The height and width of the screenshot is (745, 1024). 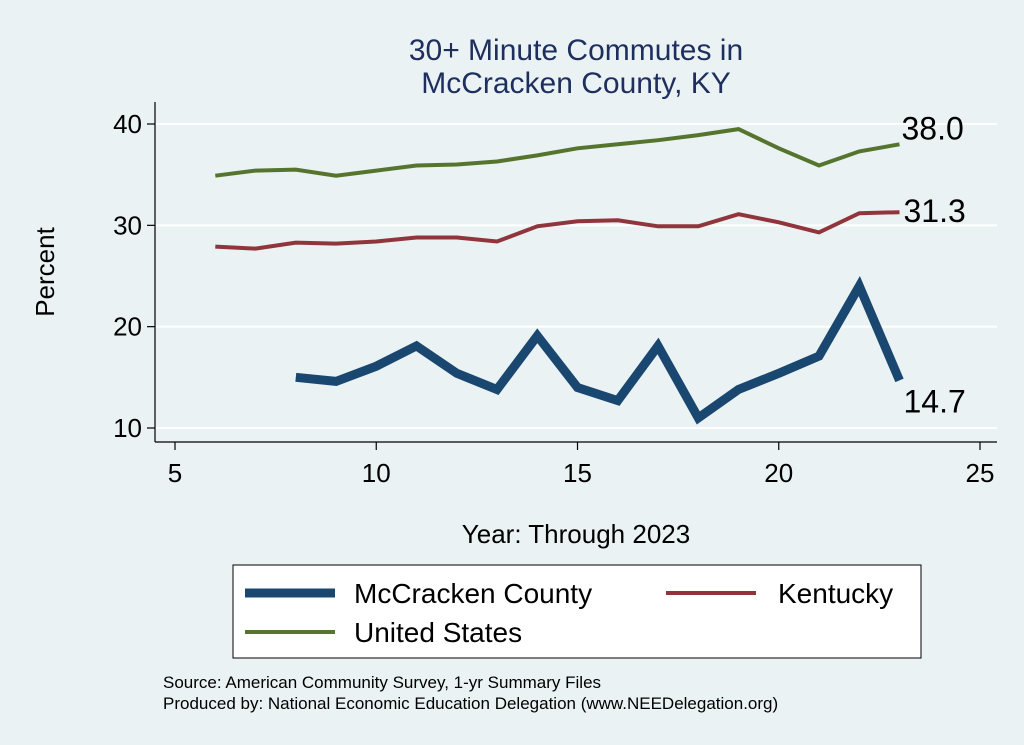 I want to click on legend-label-kentucky: Kentucky, so click(x=835, y=593).